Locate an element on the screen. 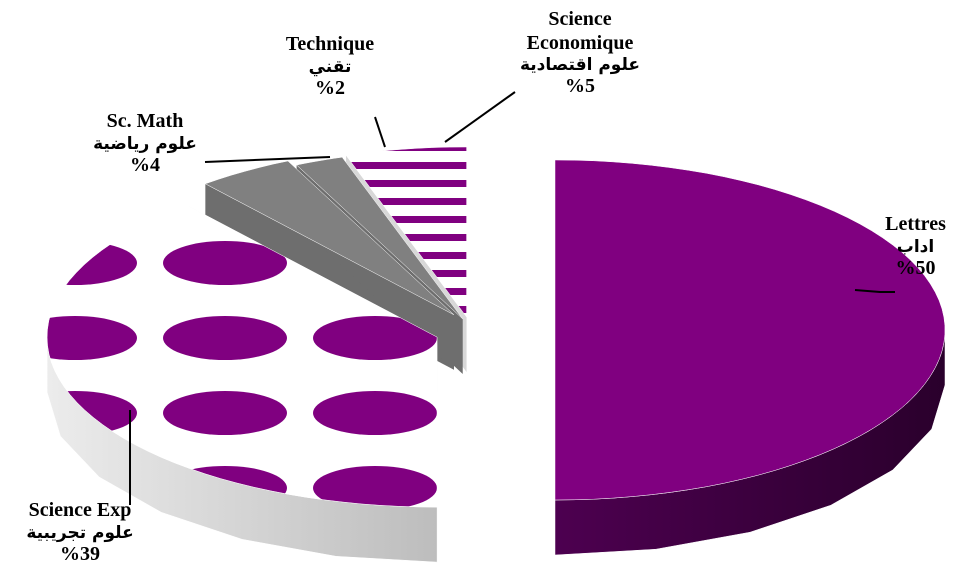 The height and width of the screenshot is (584, 963). label-science-exp: Science Exp علوم تجريبية %39 is located at coordinates (80, 532).